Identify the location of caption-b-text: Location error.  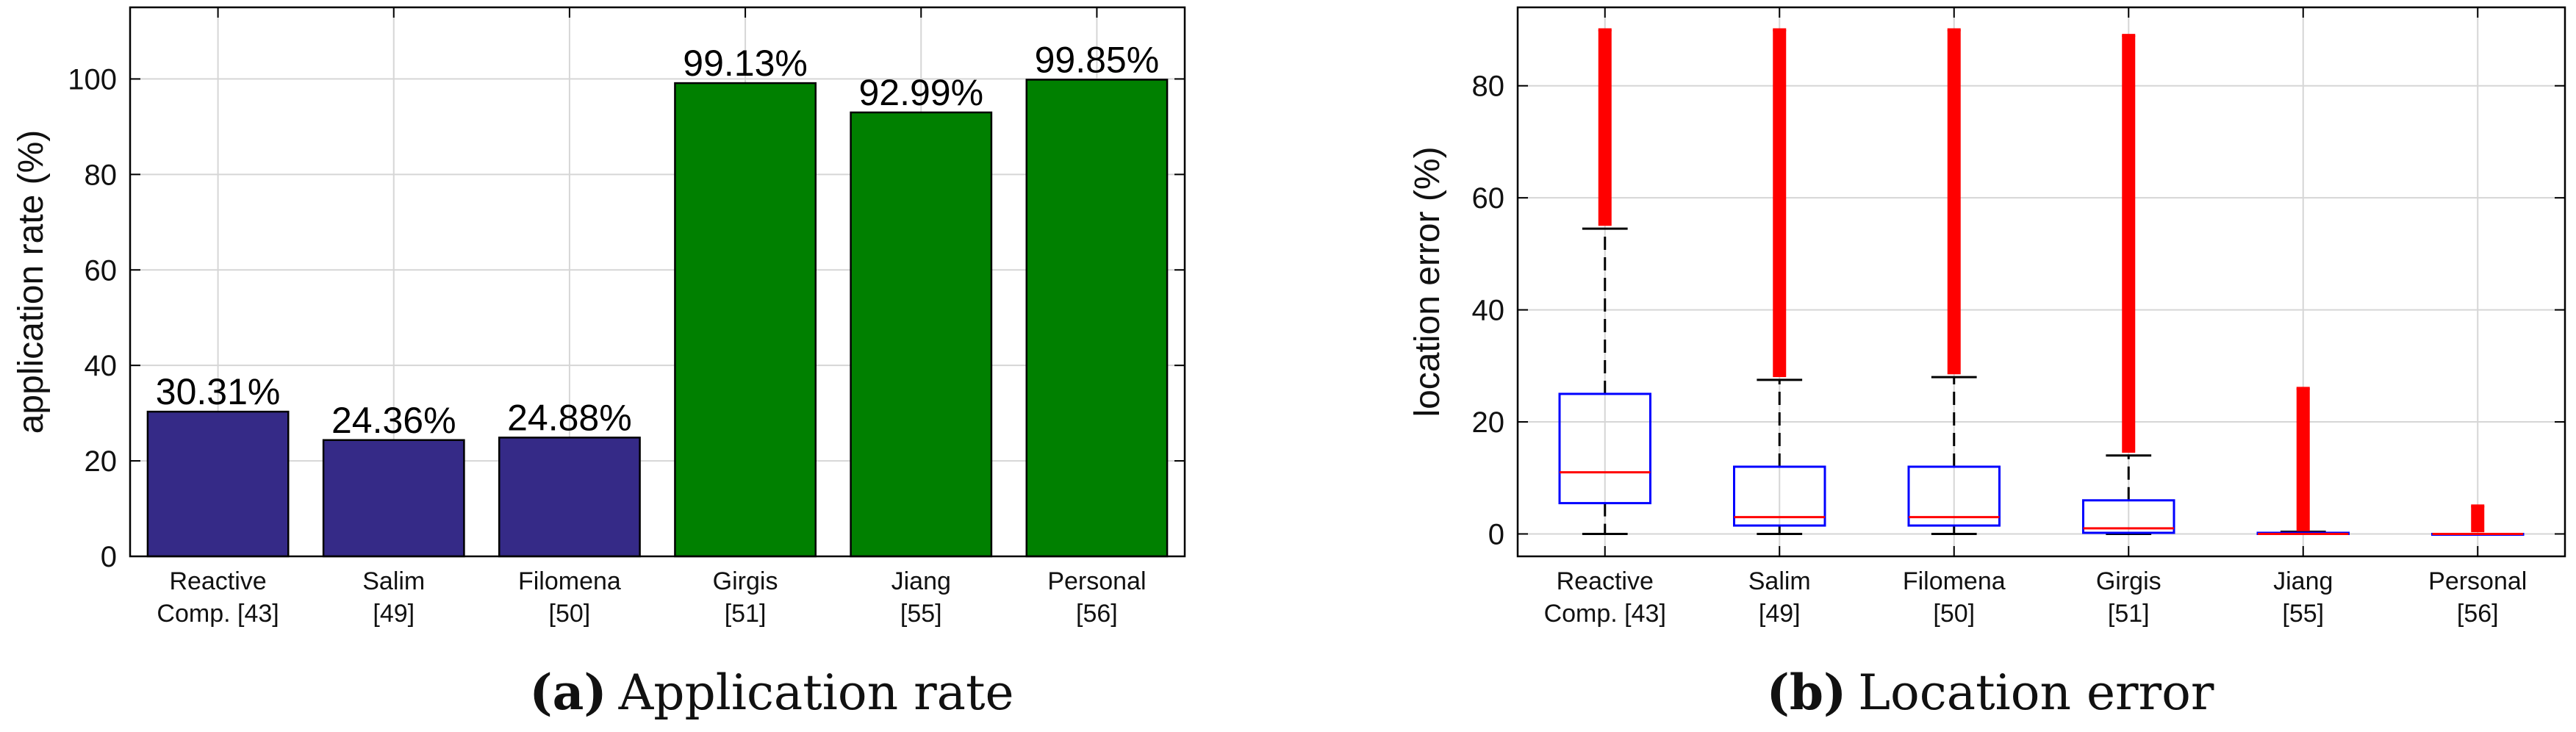
(2036, 692).